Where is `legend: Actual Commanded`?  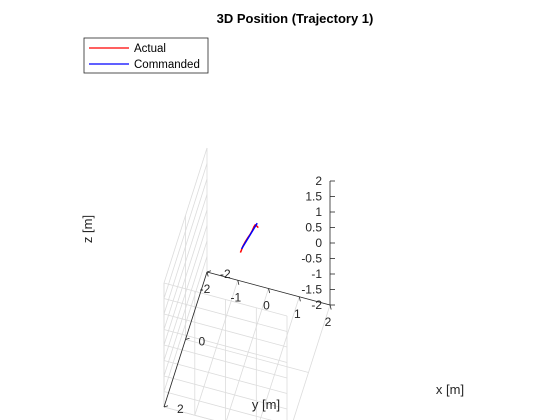
legend: Actual Commanded is located at coordinates (146, 55).